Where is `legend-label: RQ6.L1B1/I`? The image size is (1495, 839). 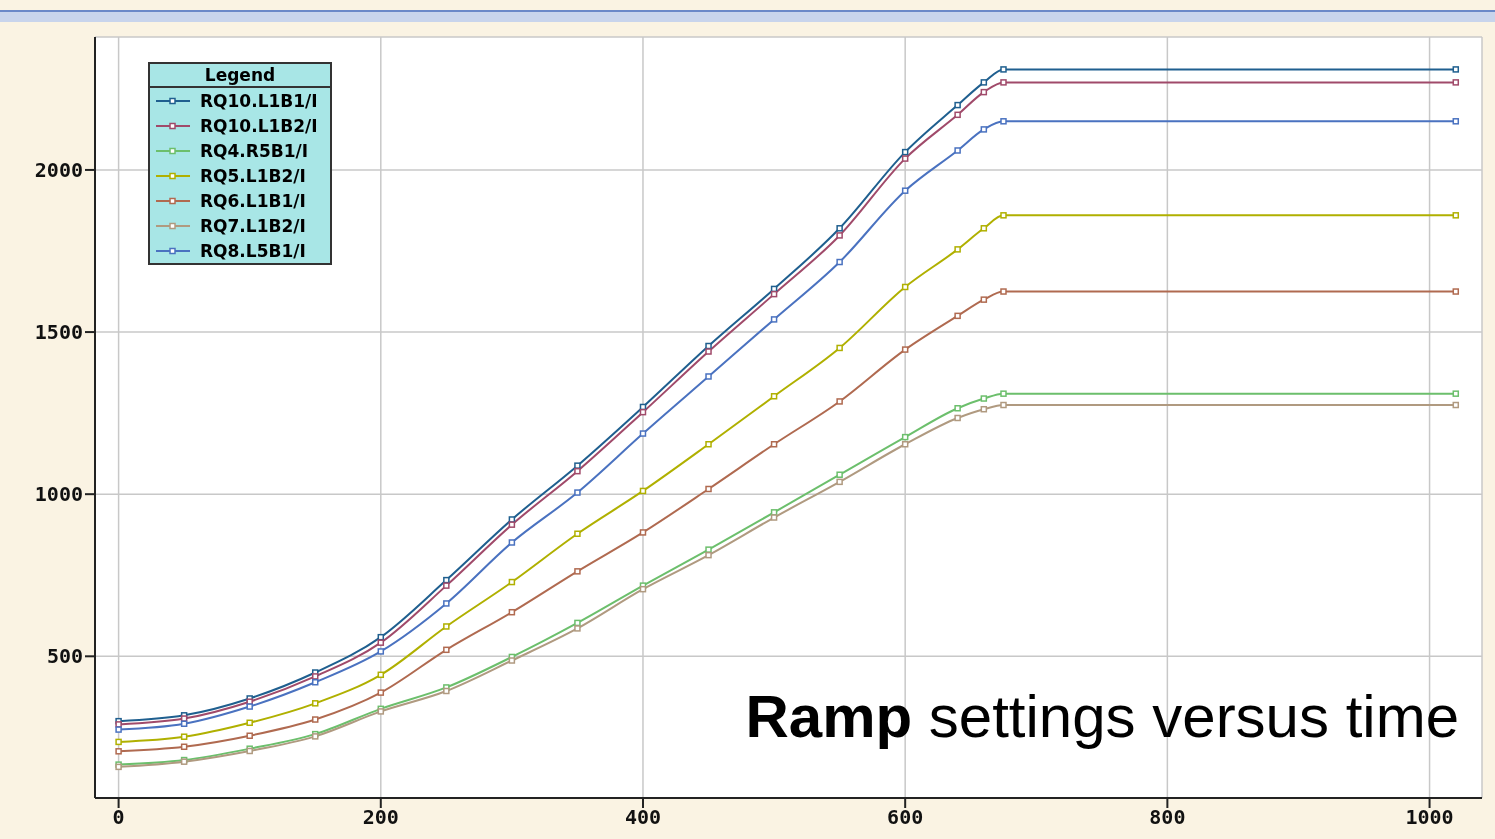 legend-label: RQ6.L1B1/I is located at coordinates (253, 200).